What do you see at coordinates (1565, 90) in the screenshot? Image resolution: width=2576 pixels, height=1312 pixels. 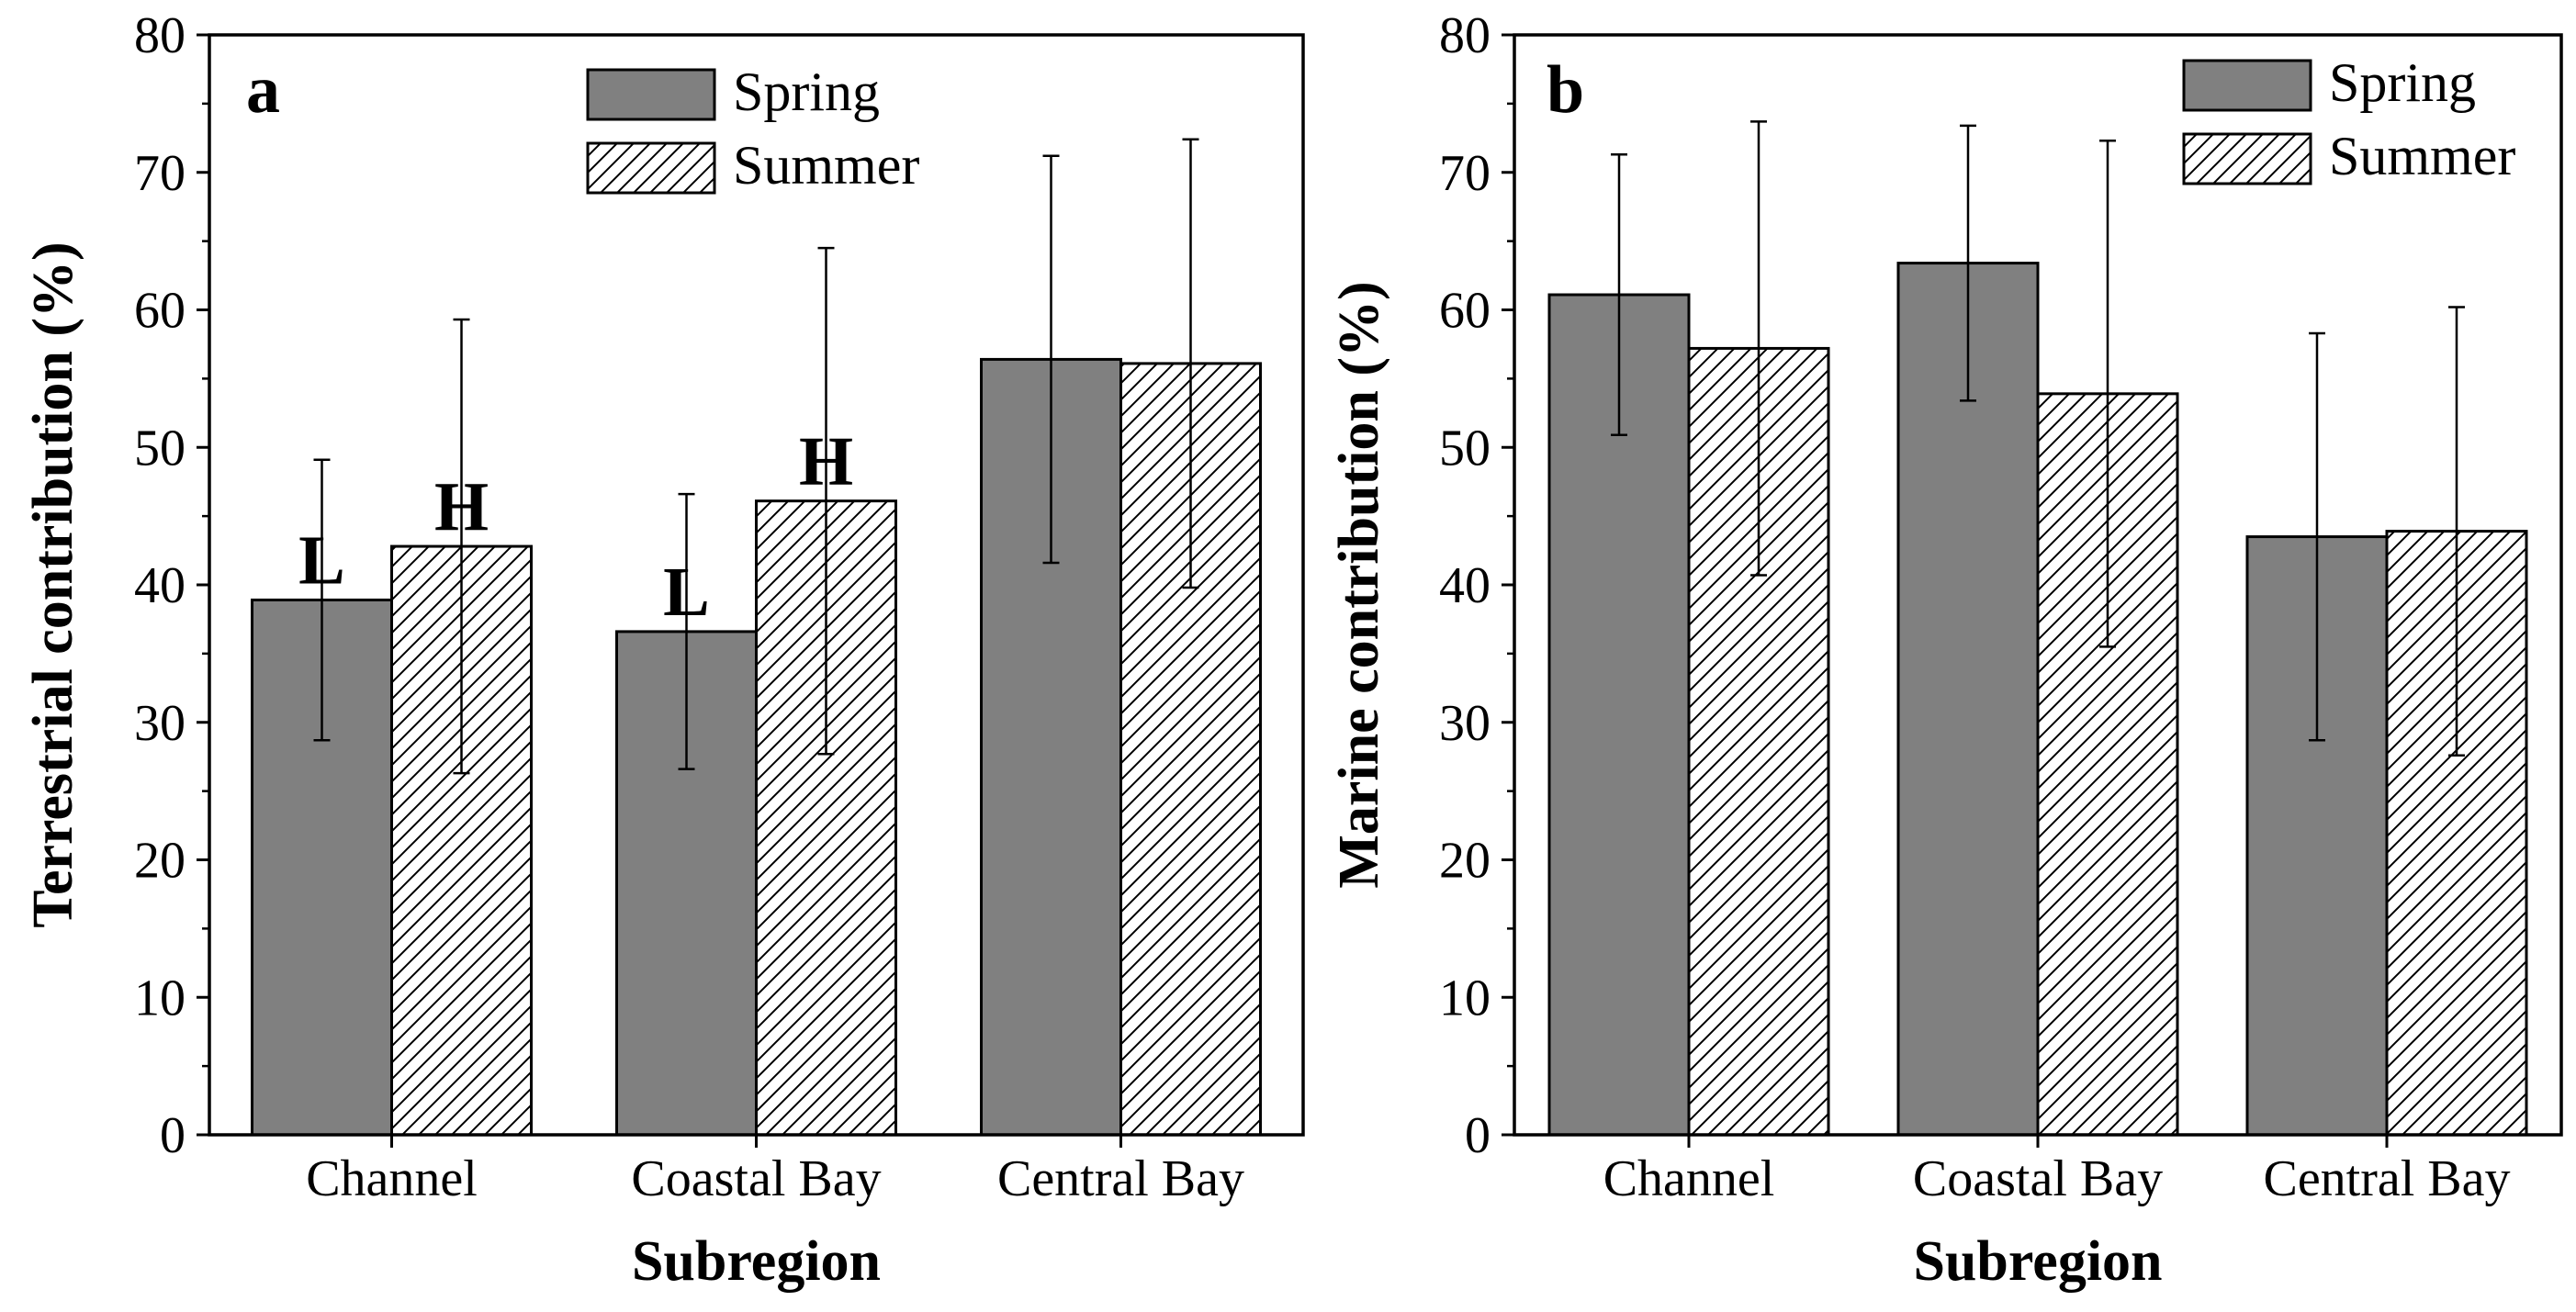 I see `panel-label: b` at bounding box center [1565, 90].